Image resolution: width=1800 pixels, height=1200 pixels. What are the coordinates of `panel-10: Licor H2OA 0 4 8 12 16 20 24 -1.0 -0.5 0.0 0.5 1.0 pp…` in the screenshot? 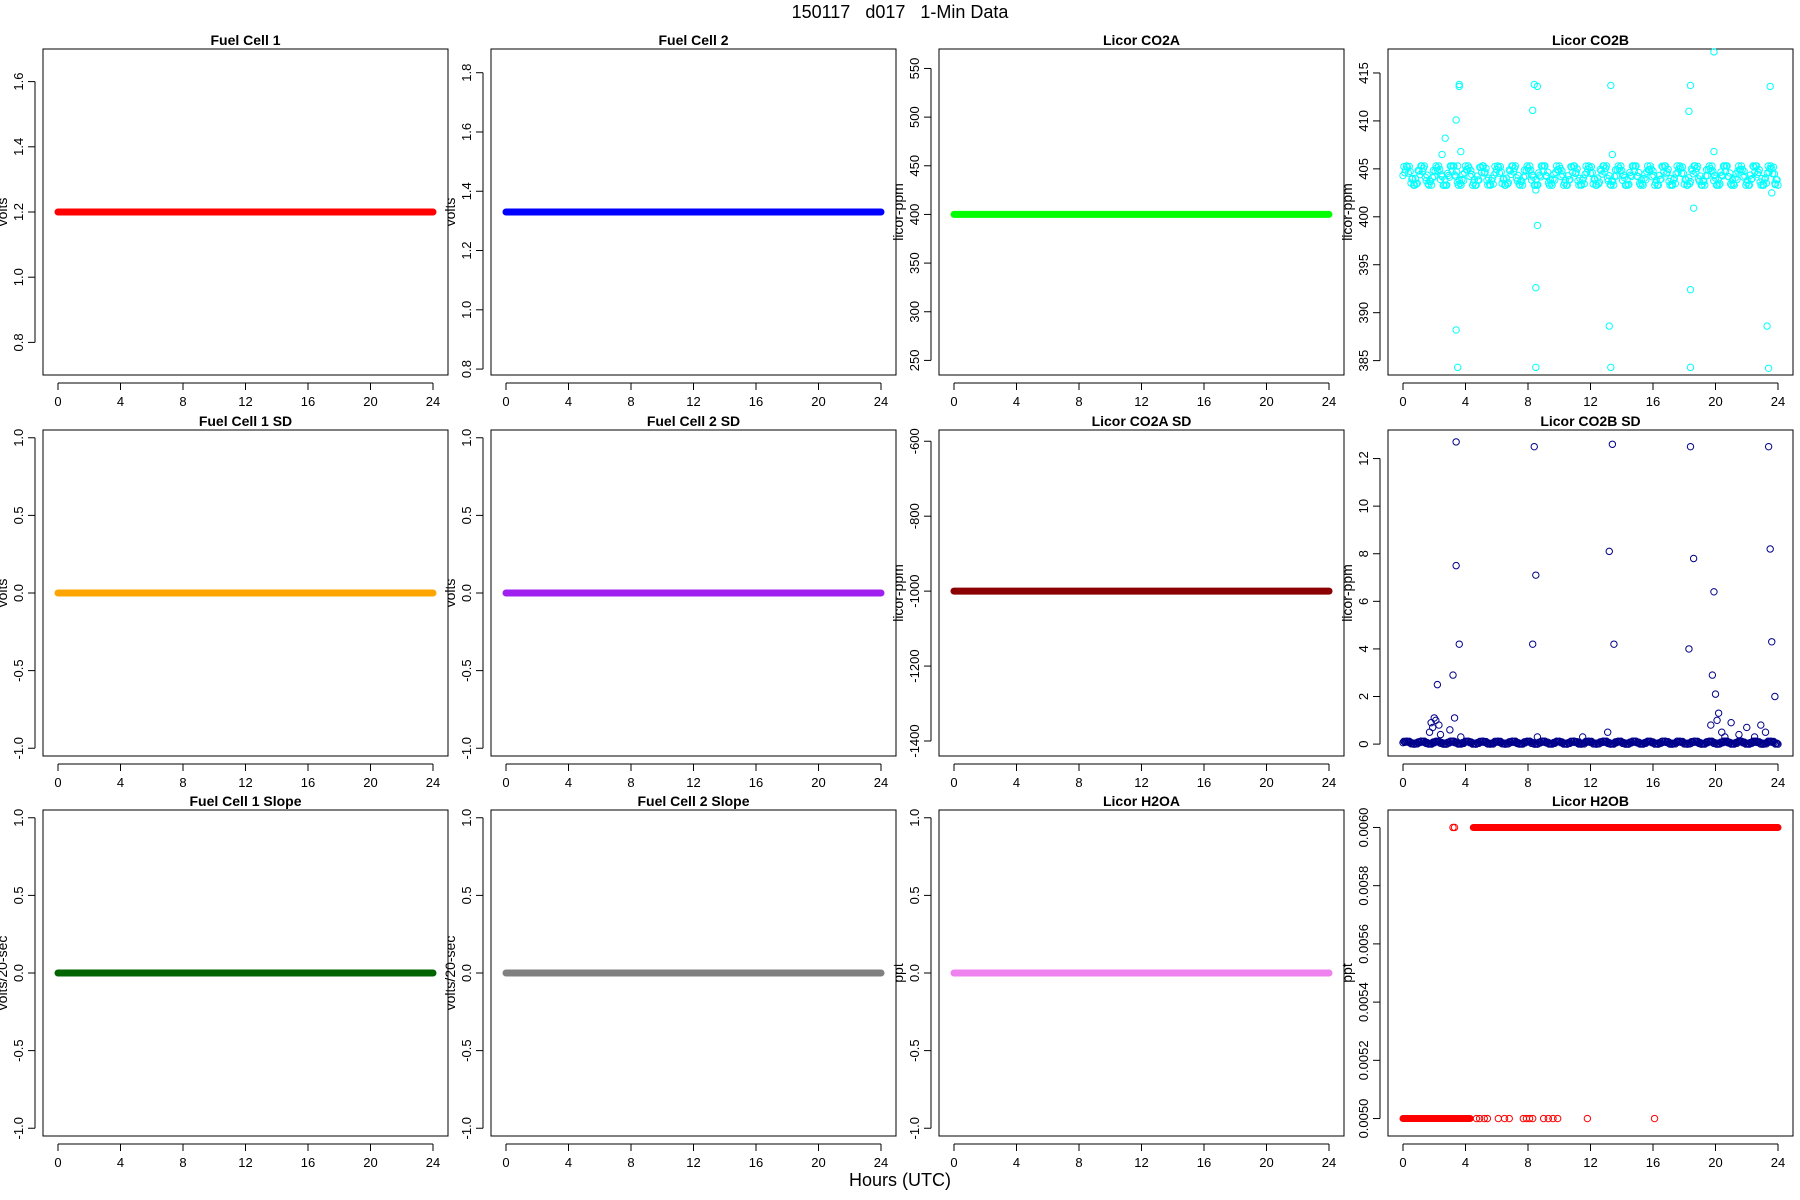 It's located at (1117, 981).